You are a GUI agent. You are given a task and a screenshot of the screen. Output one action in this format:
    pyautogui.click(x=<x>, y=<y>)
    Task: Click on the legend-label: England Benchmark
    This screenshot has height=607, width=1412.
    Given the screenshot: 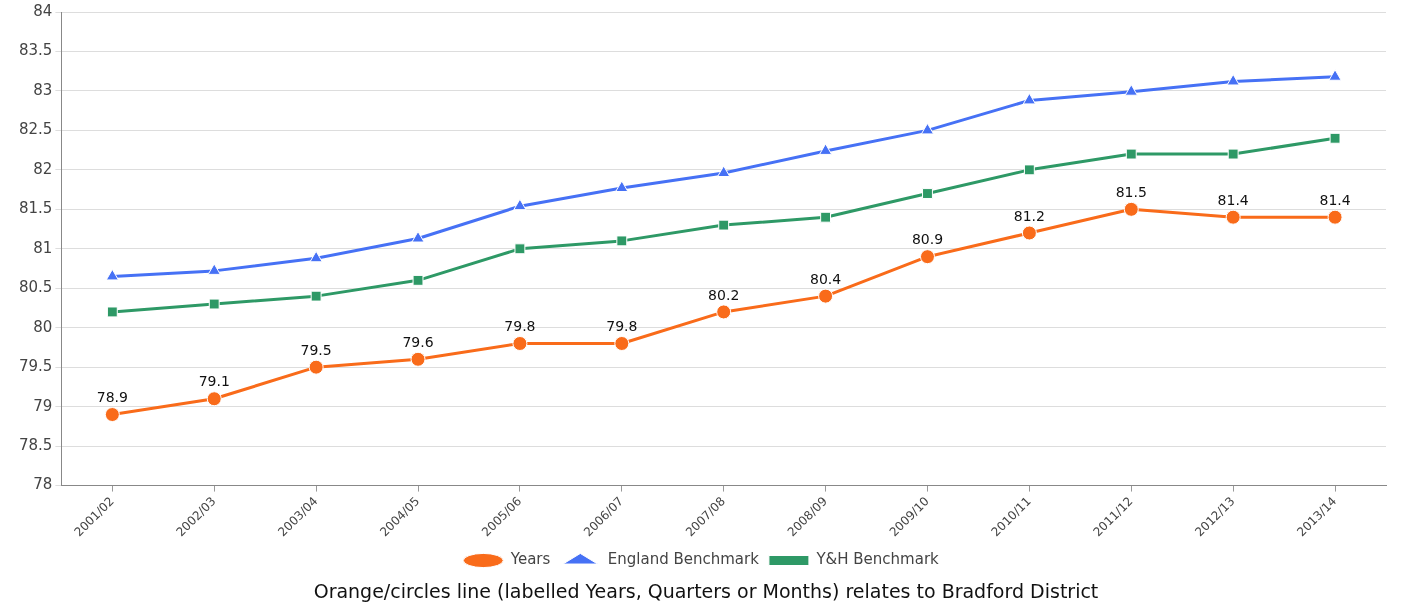 What is the action you would take?
    pyautogui.click(x=683, y=559)
    